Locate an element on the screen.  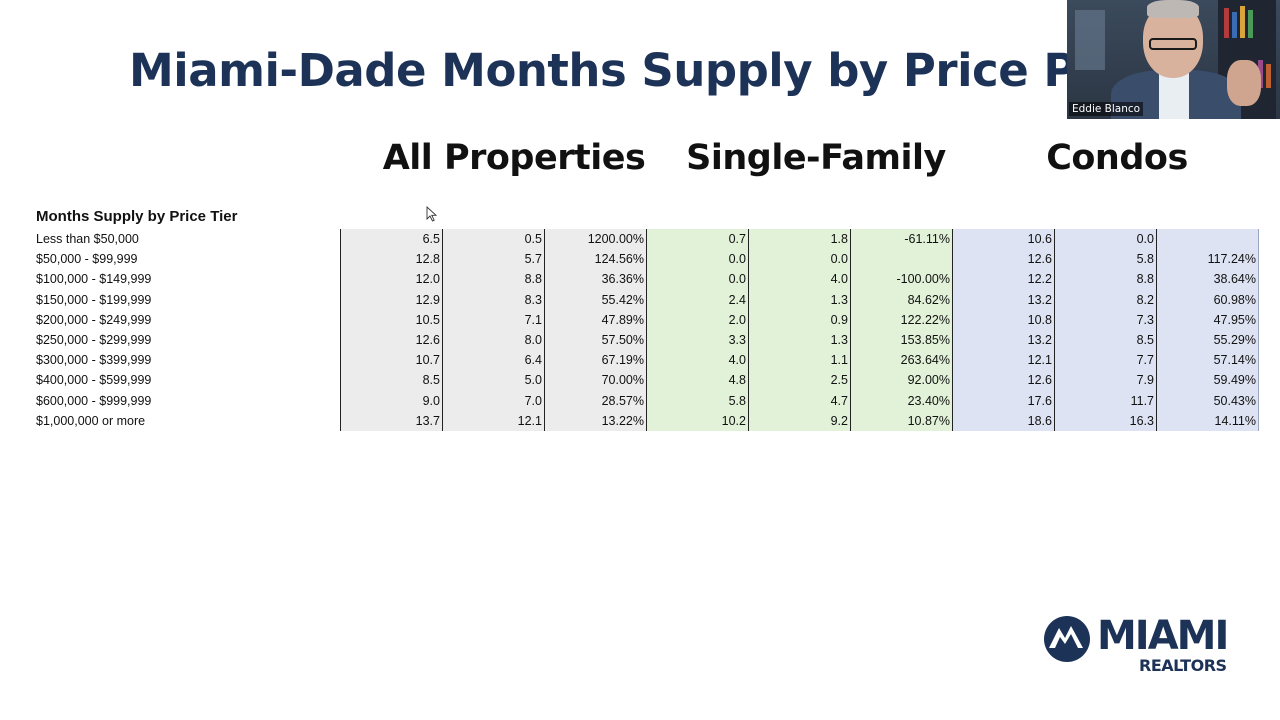
table-cell: 122.22% is located at coordinates (901, 319).